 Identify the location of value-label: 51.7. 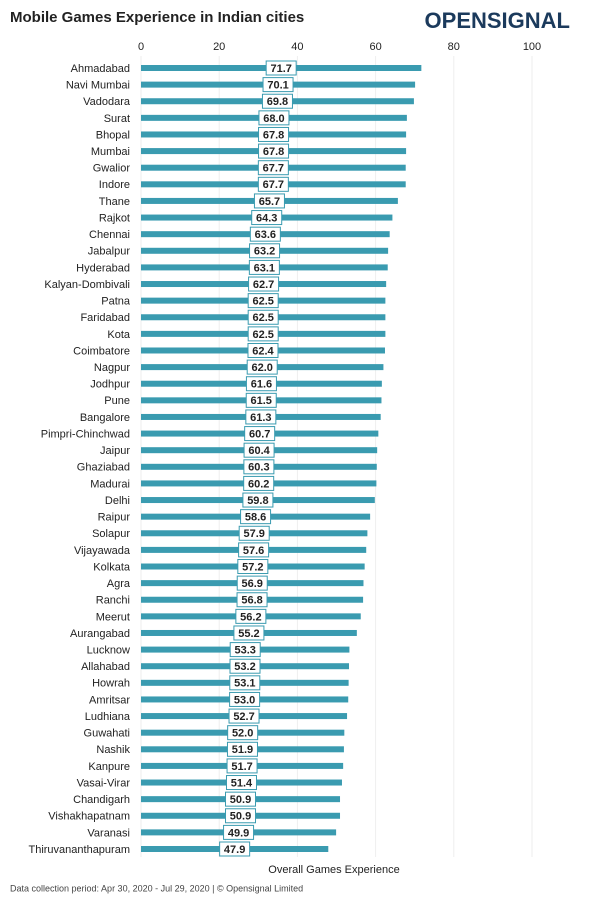
(241, 767).